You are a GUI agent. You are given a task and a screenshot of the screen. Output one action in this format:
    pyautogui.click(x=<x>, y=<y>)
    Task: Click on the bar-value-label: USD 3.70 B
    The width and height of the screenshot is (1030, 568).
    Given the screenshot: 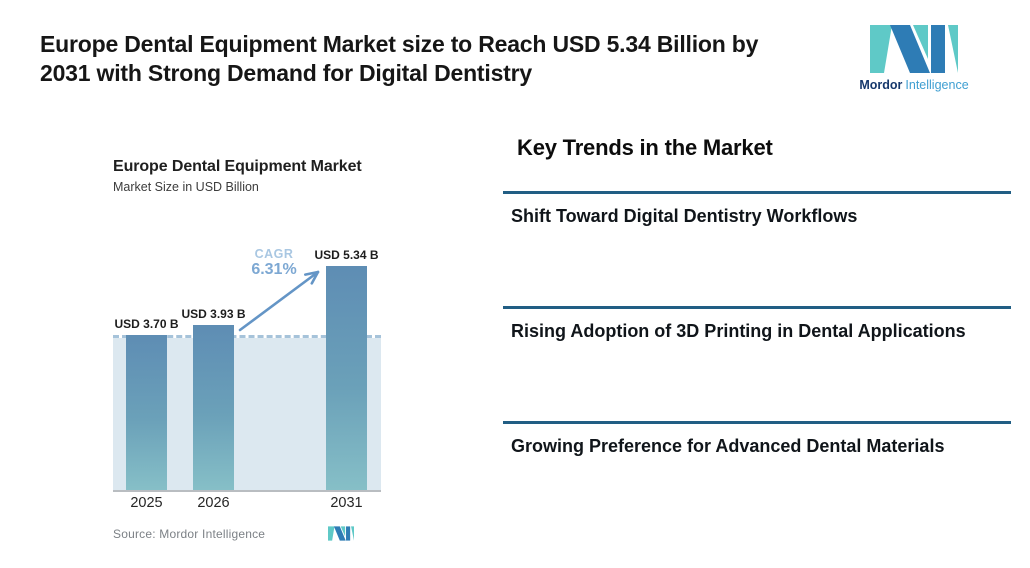 What is the action you would take?
    pyautogui.click(x=146, y=324)
    